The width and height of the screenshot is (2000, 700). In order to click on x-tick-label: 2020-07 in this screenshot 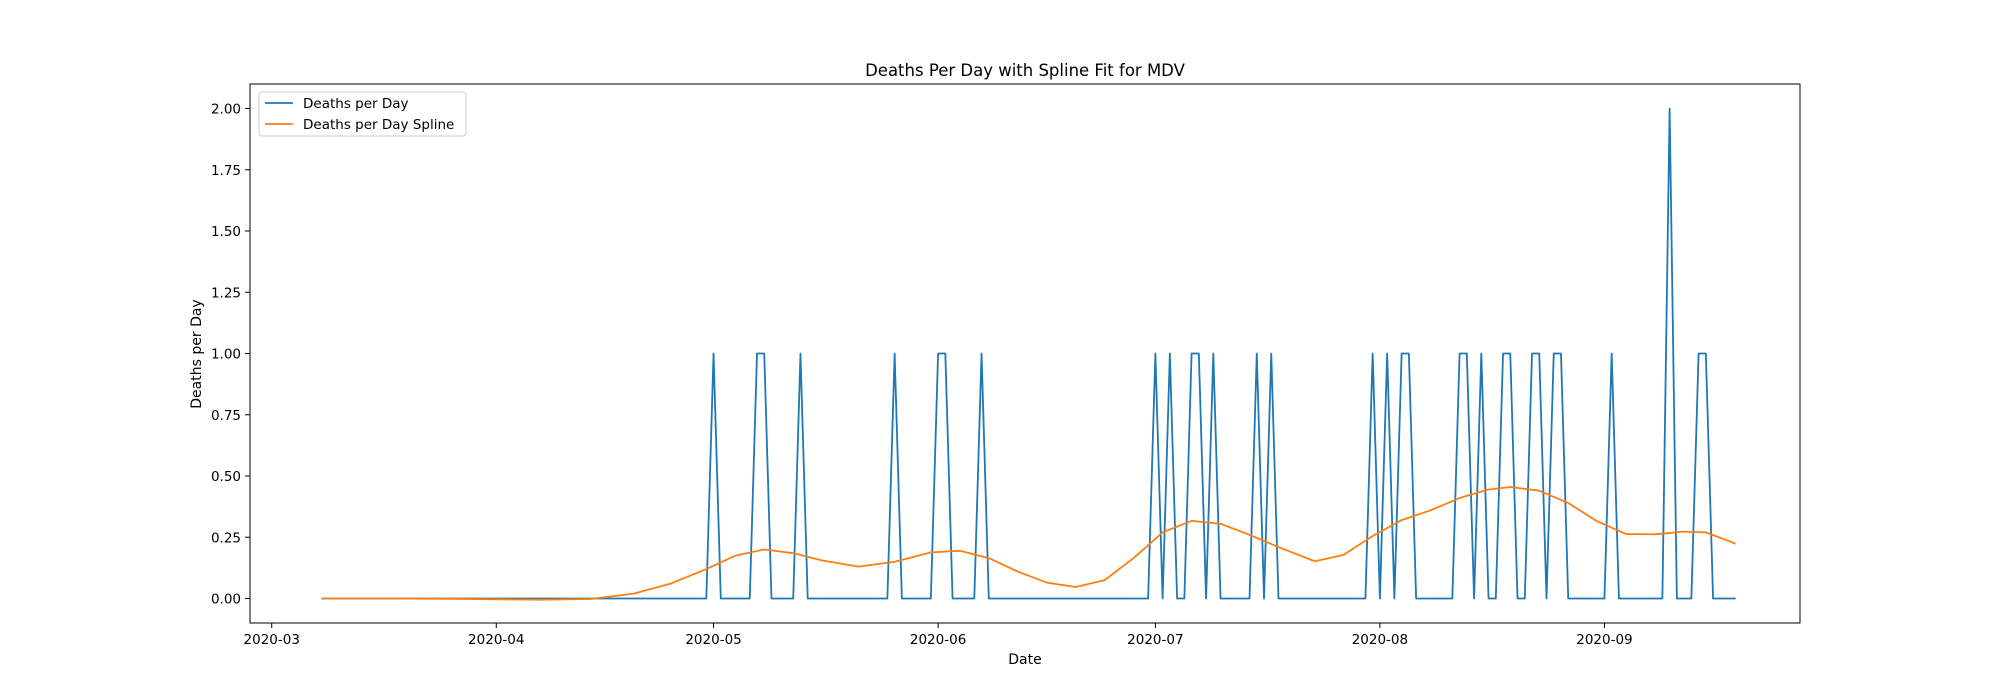, I will do `click(1155, 640)`.